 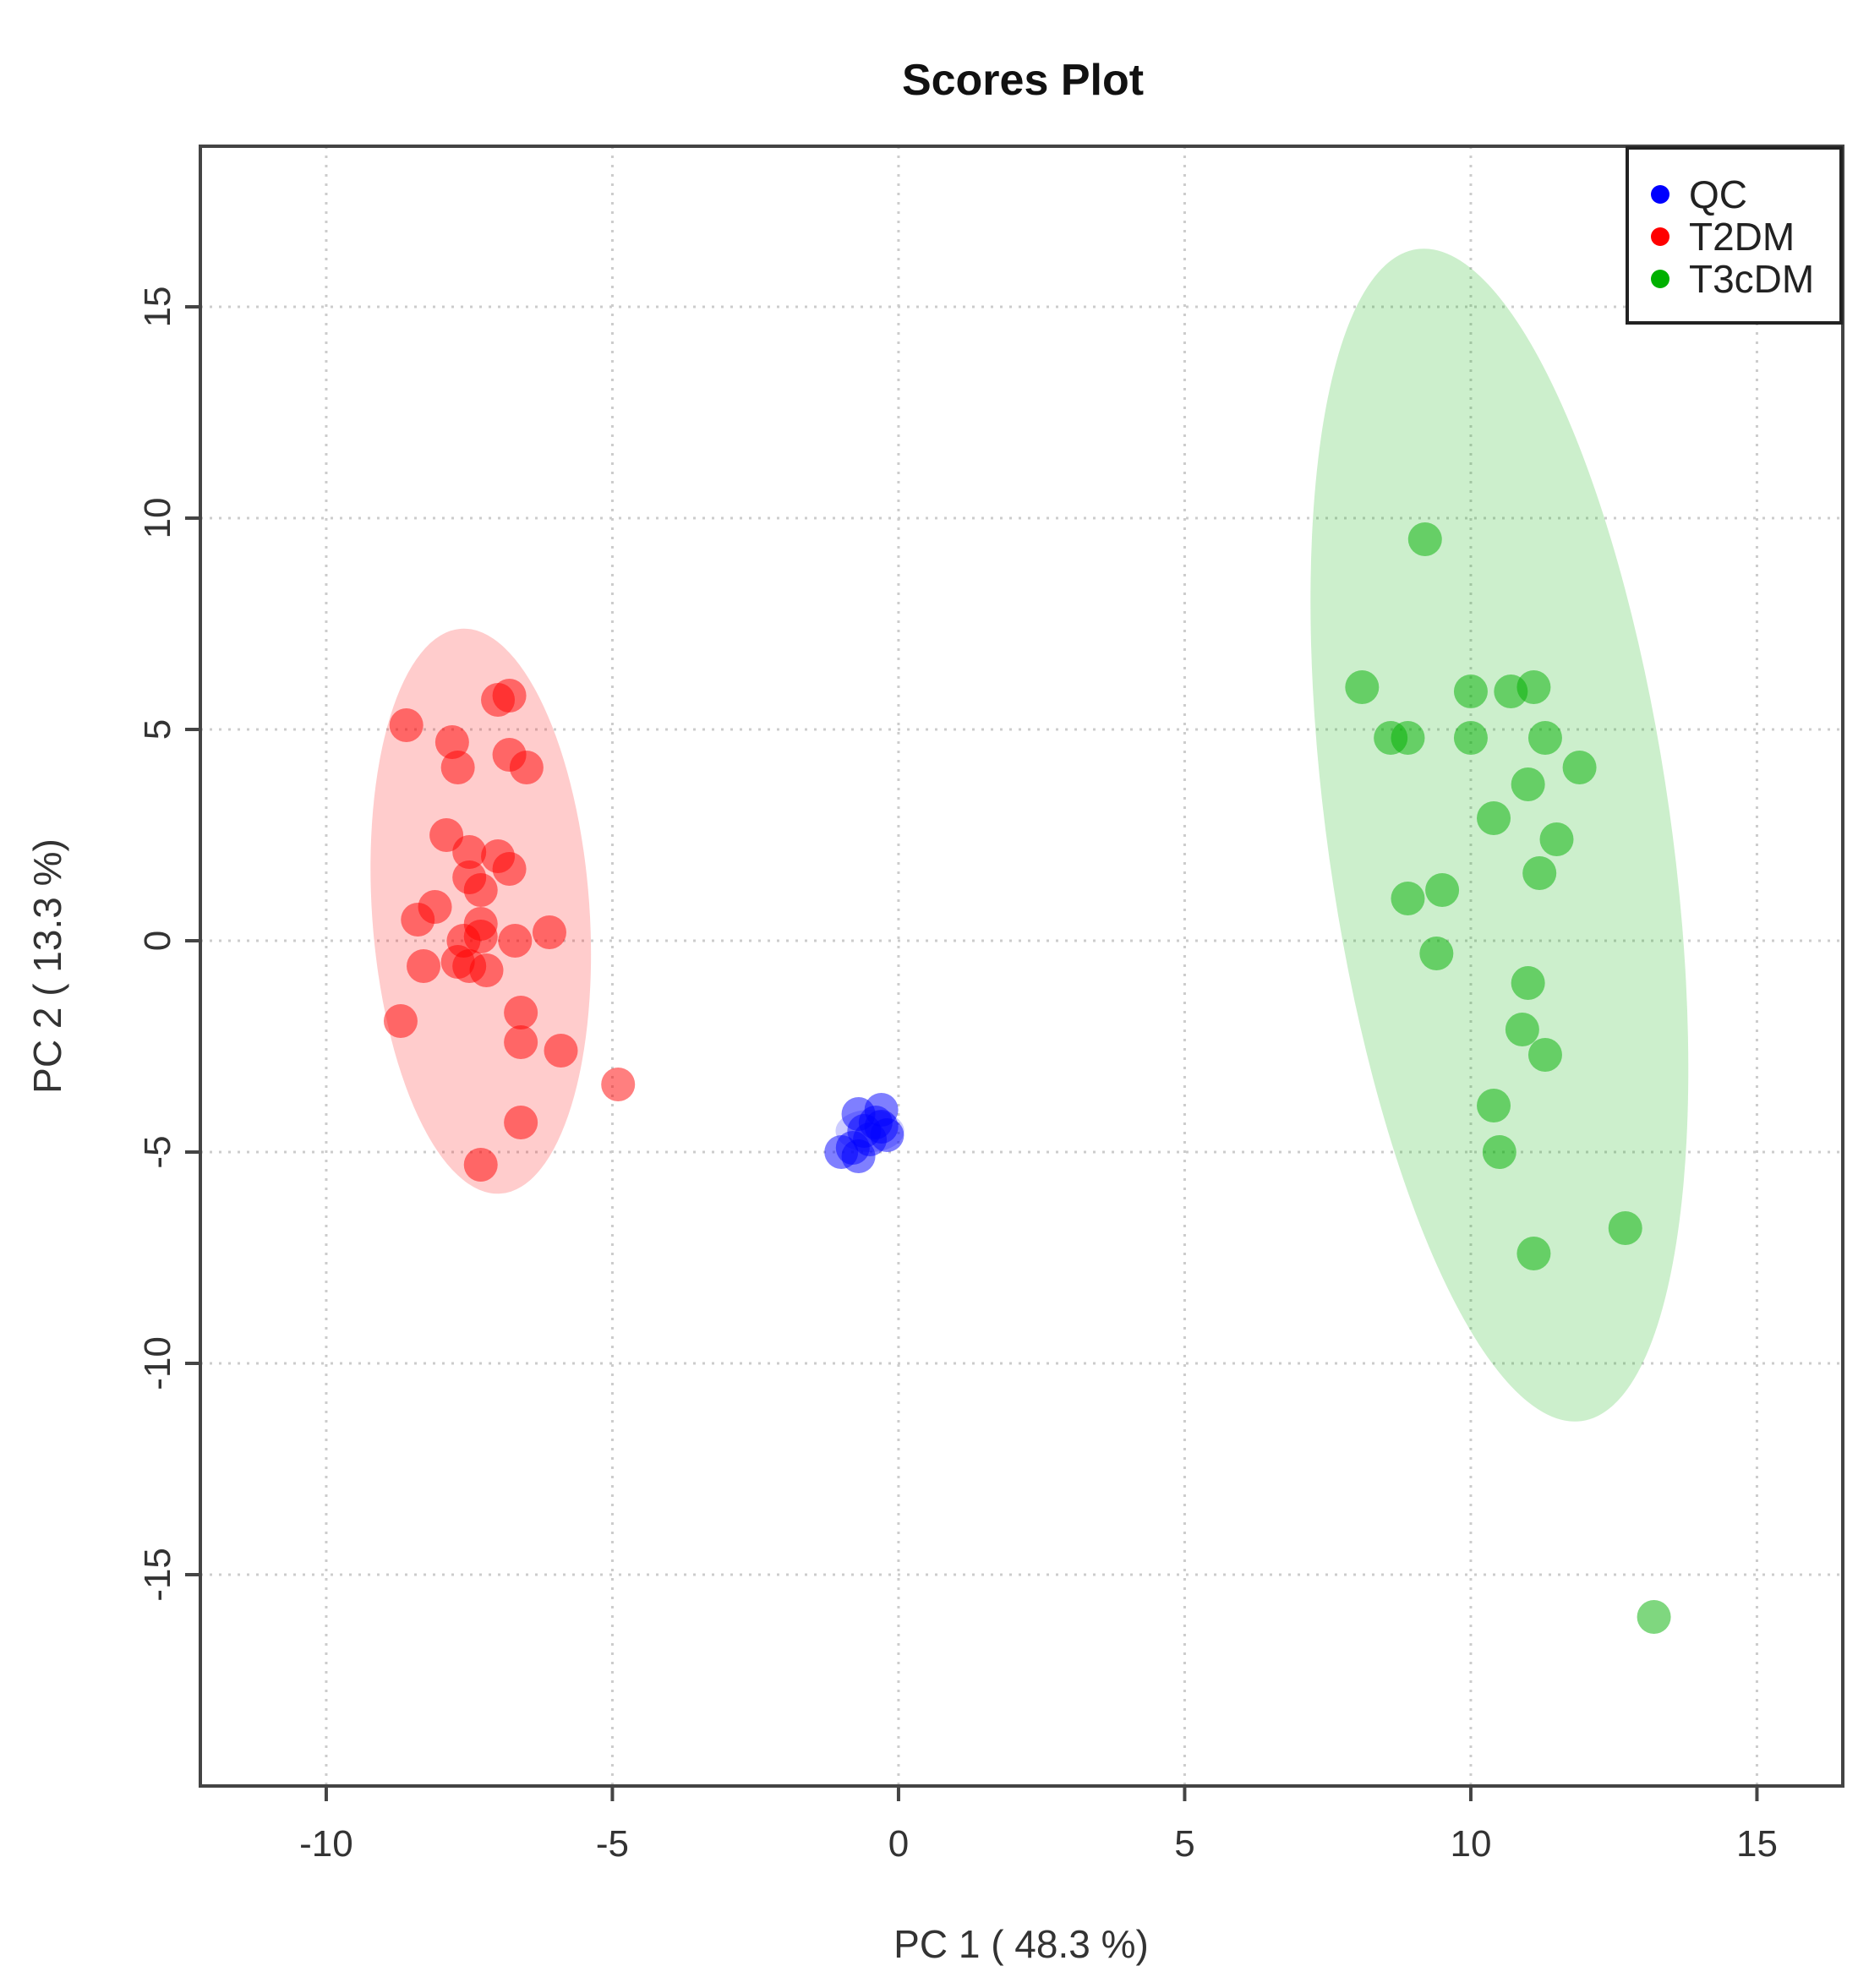 What do you see at coordinates (898, 1844) in the screenshot?
I see `x-tick-label: 0` at bounding box center [898, 1844].